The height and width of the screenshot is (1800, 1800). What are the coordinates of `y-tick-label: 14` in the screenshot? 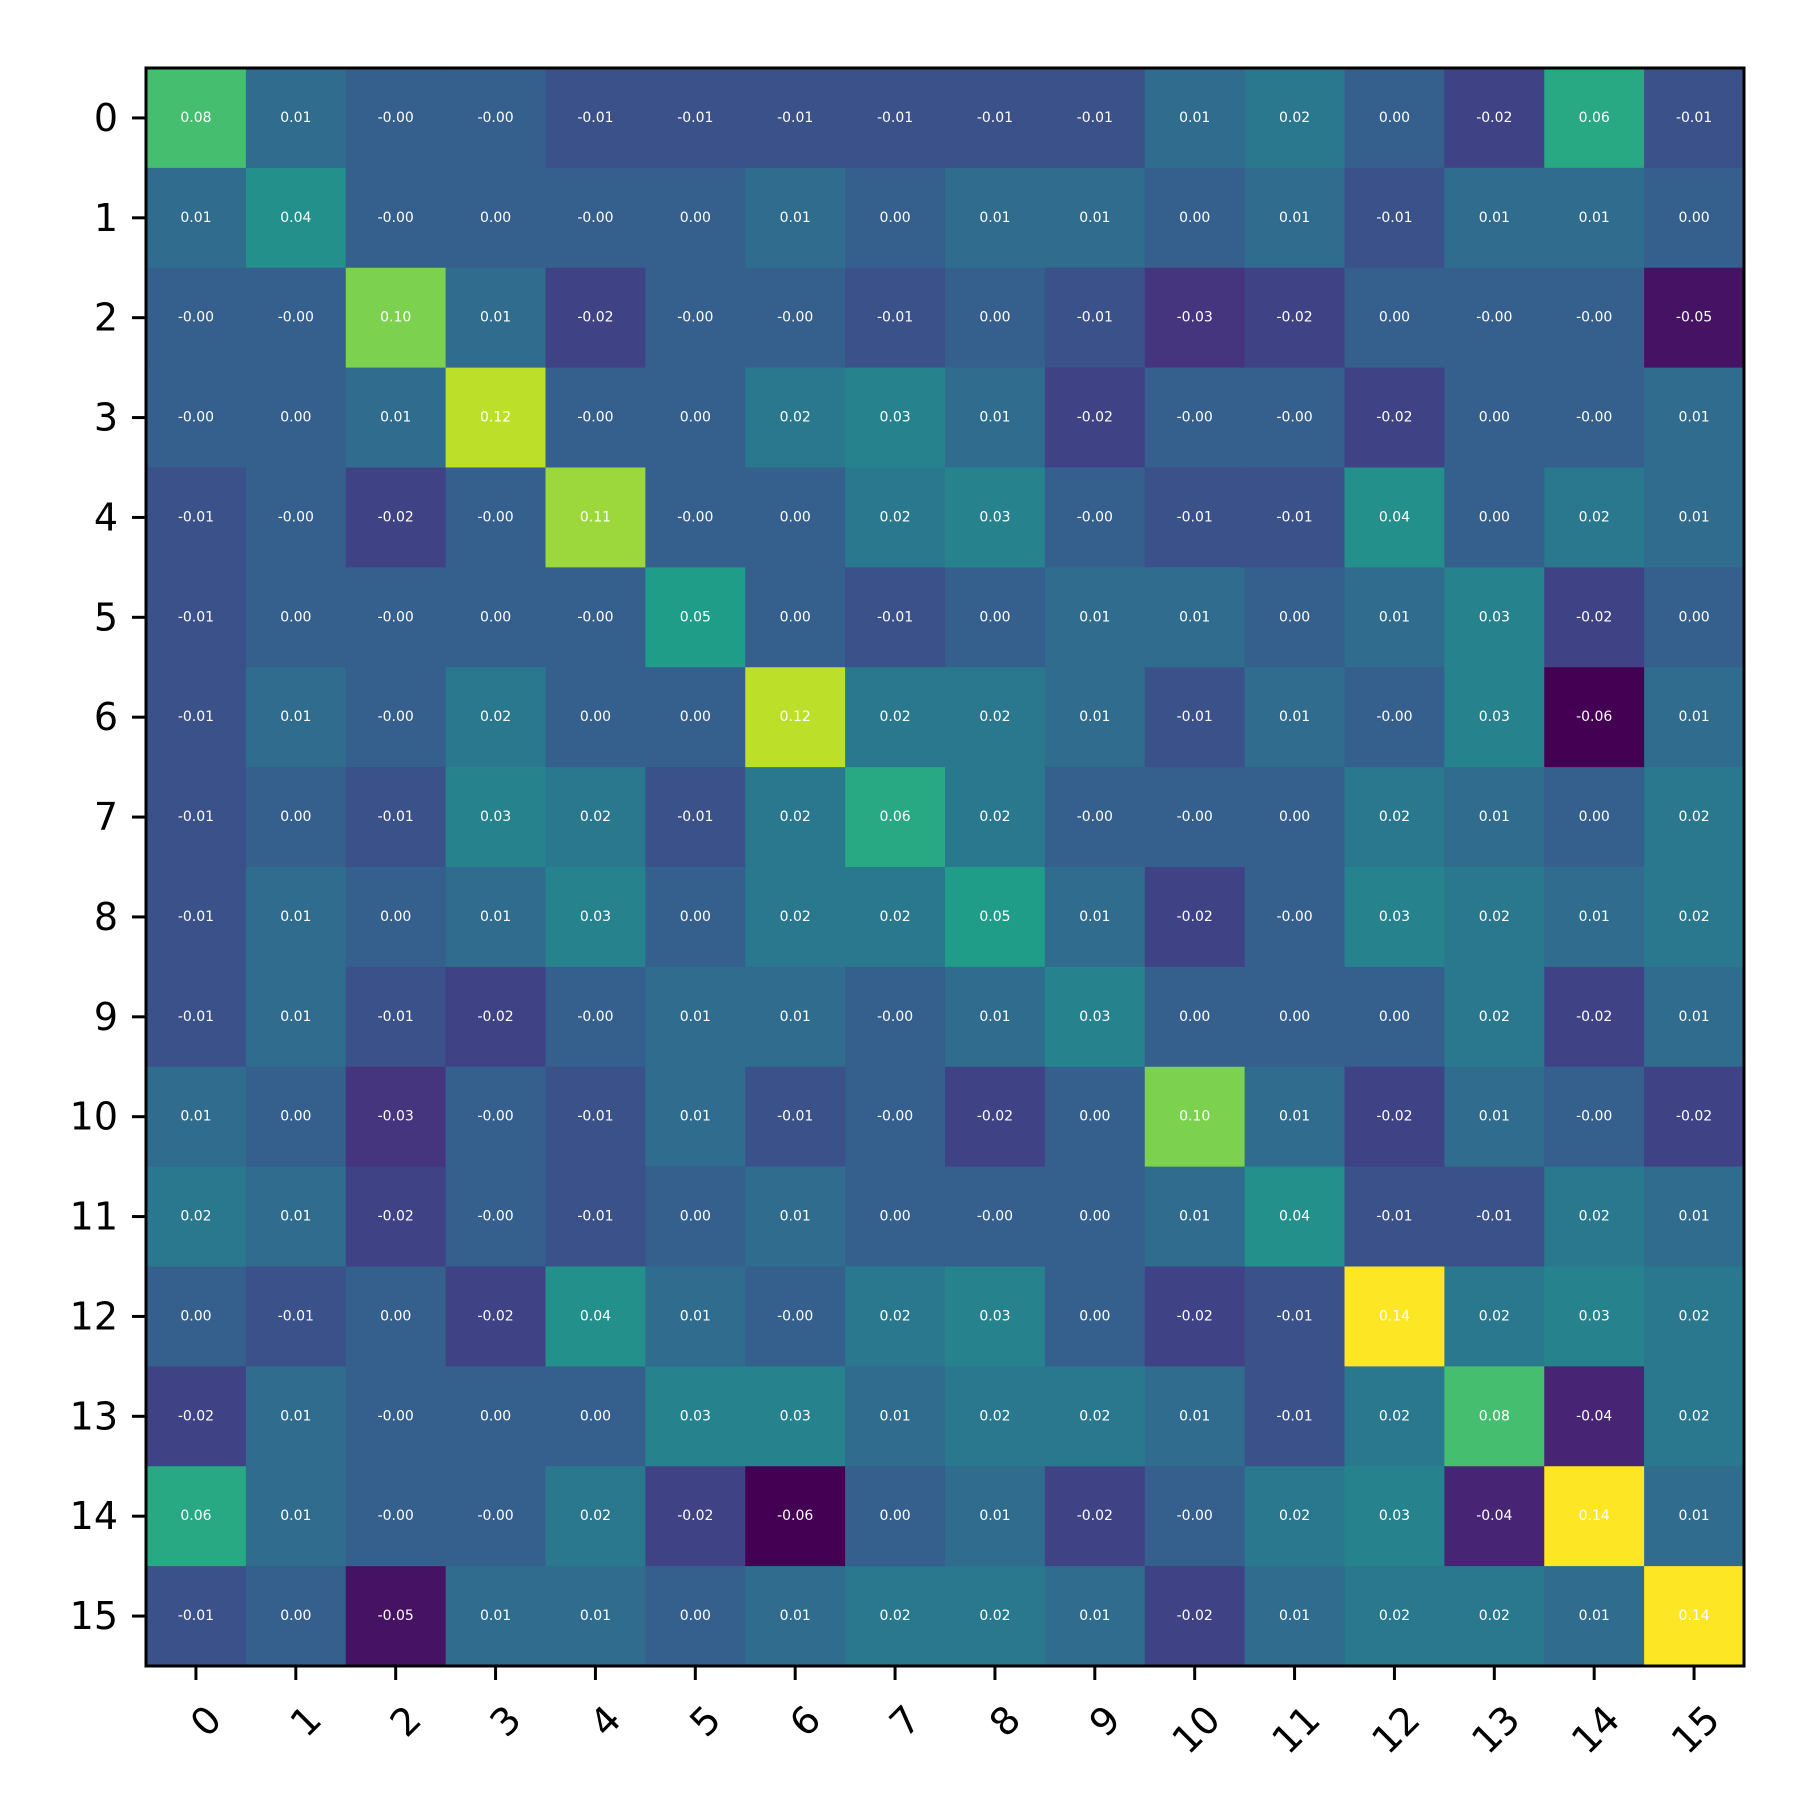 It's located at (94, 1516).